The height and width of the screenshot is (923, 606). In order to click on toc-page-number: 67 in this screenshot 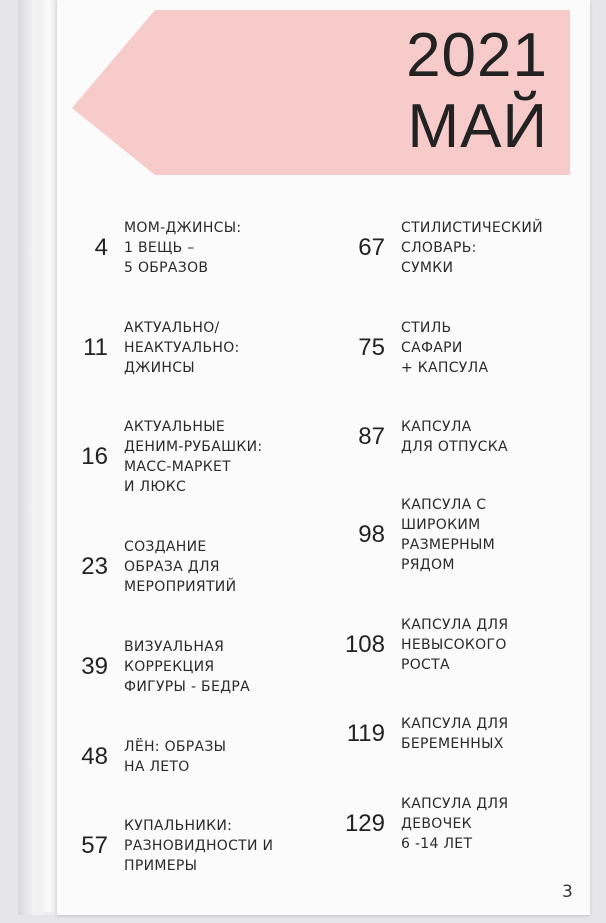, I will do `click(371, 247)`.